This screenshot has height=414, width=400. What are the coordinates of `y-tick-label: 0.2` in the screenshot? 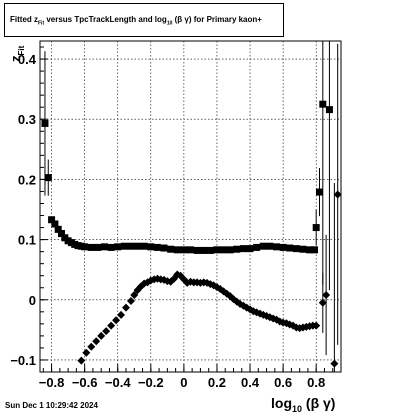 It's located at (27, 179).